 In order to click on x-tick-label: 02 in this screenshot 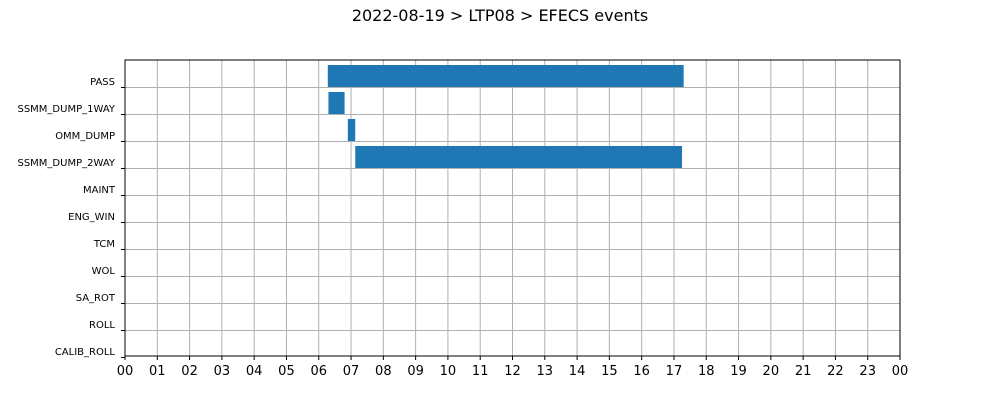, I will do `click(189, 371)`.